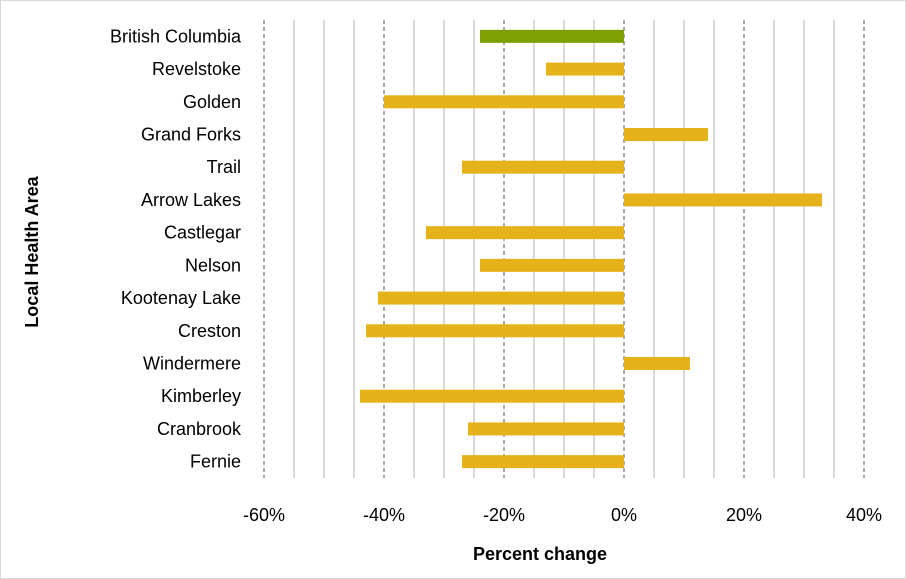  I want to click on x-tick-labels: -60% -40% -20% 0% 20% 40%, so click(562, 515).